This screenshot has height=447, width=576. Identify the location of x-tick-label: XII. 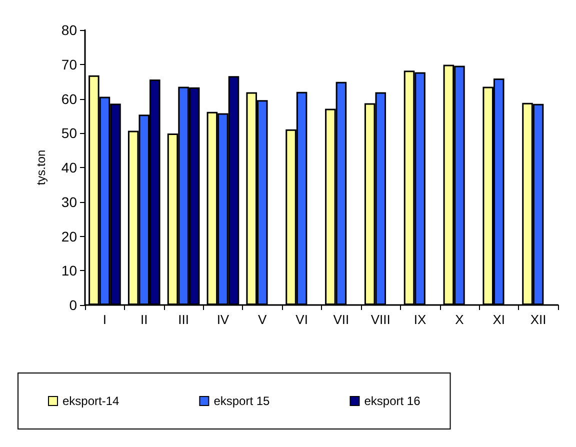
(538, 319).